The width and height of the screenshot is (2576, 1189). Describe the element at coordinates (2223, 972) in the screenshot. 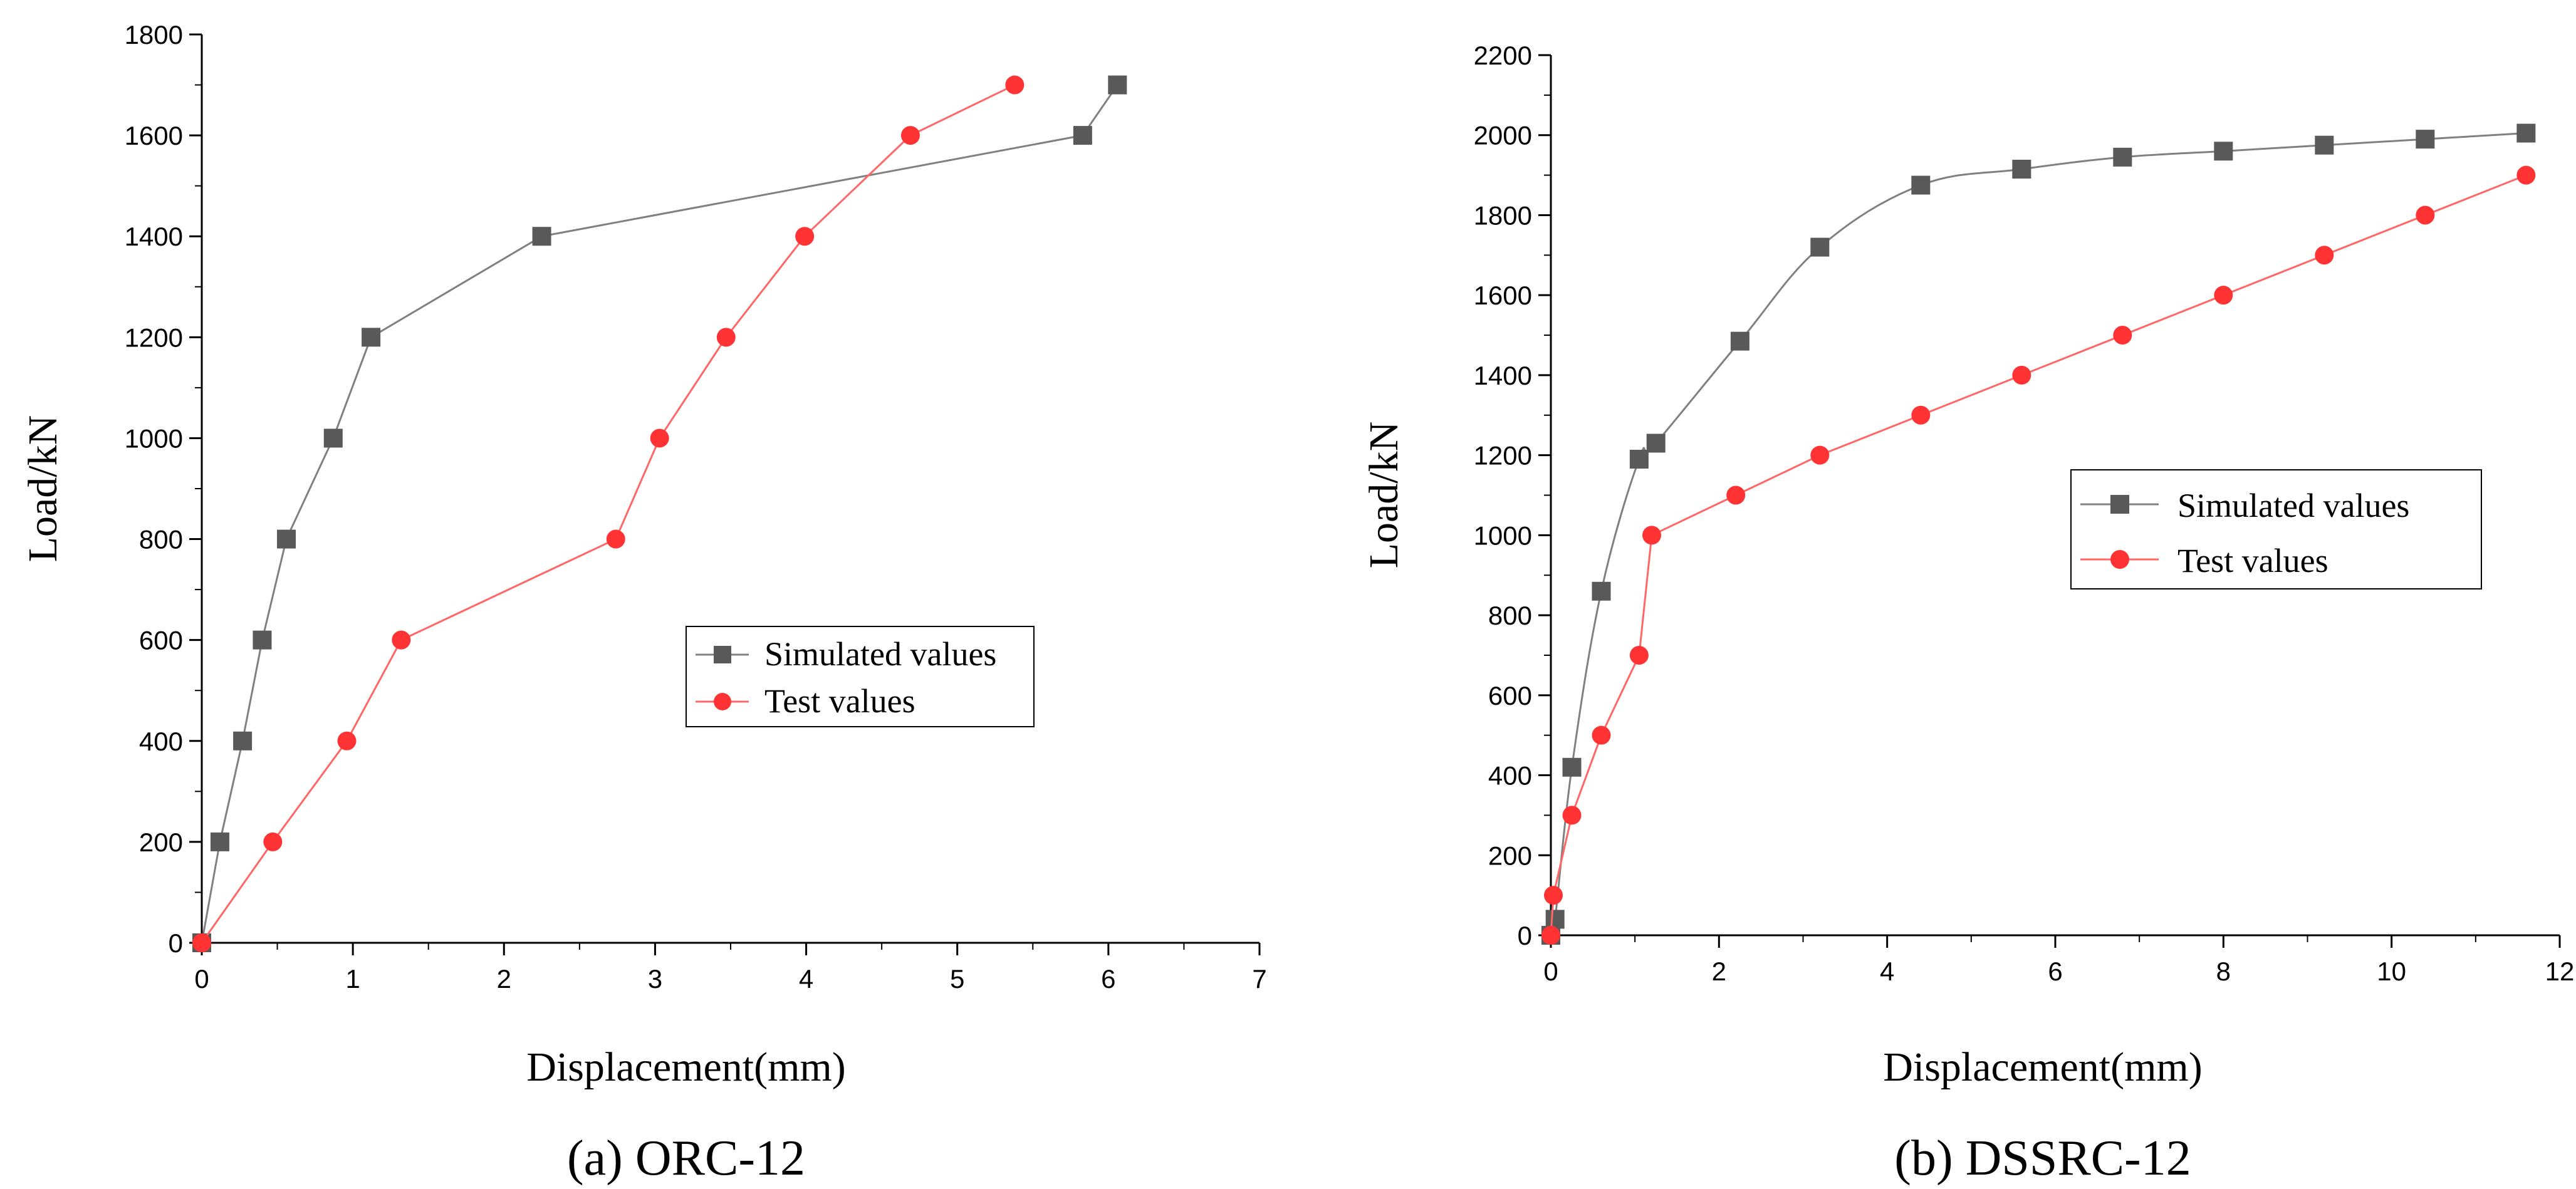

I see `chart-b-x-tick-label: 8` at that location.